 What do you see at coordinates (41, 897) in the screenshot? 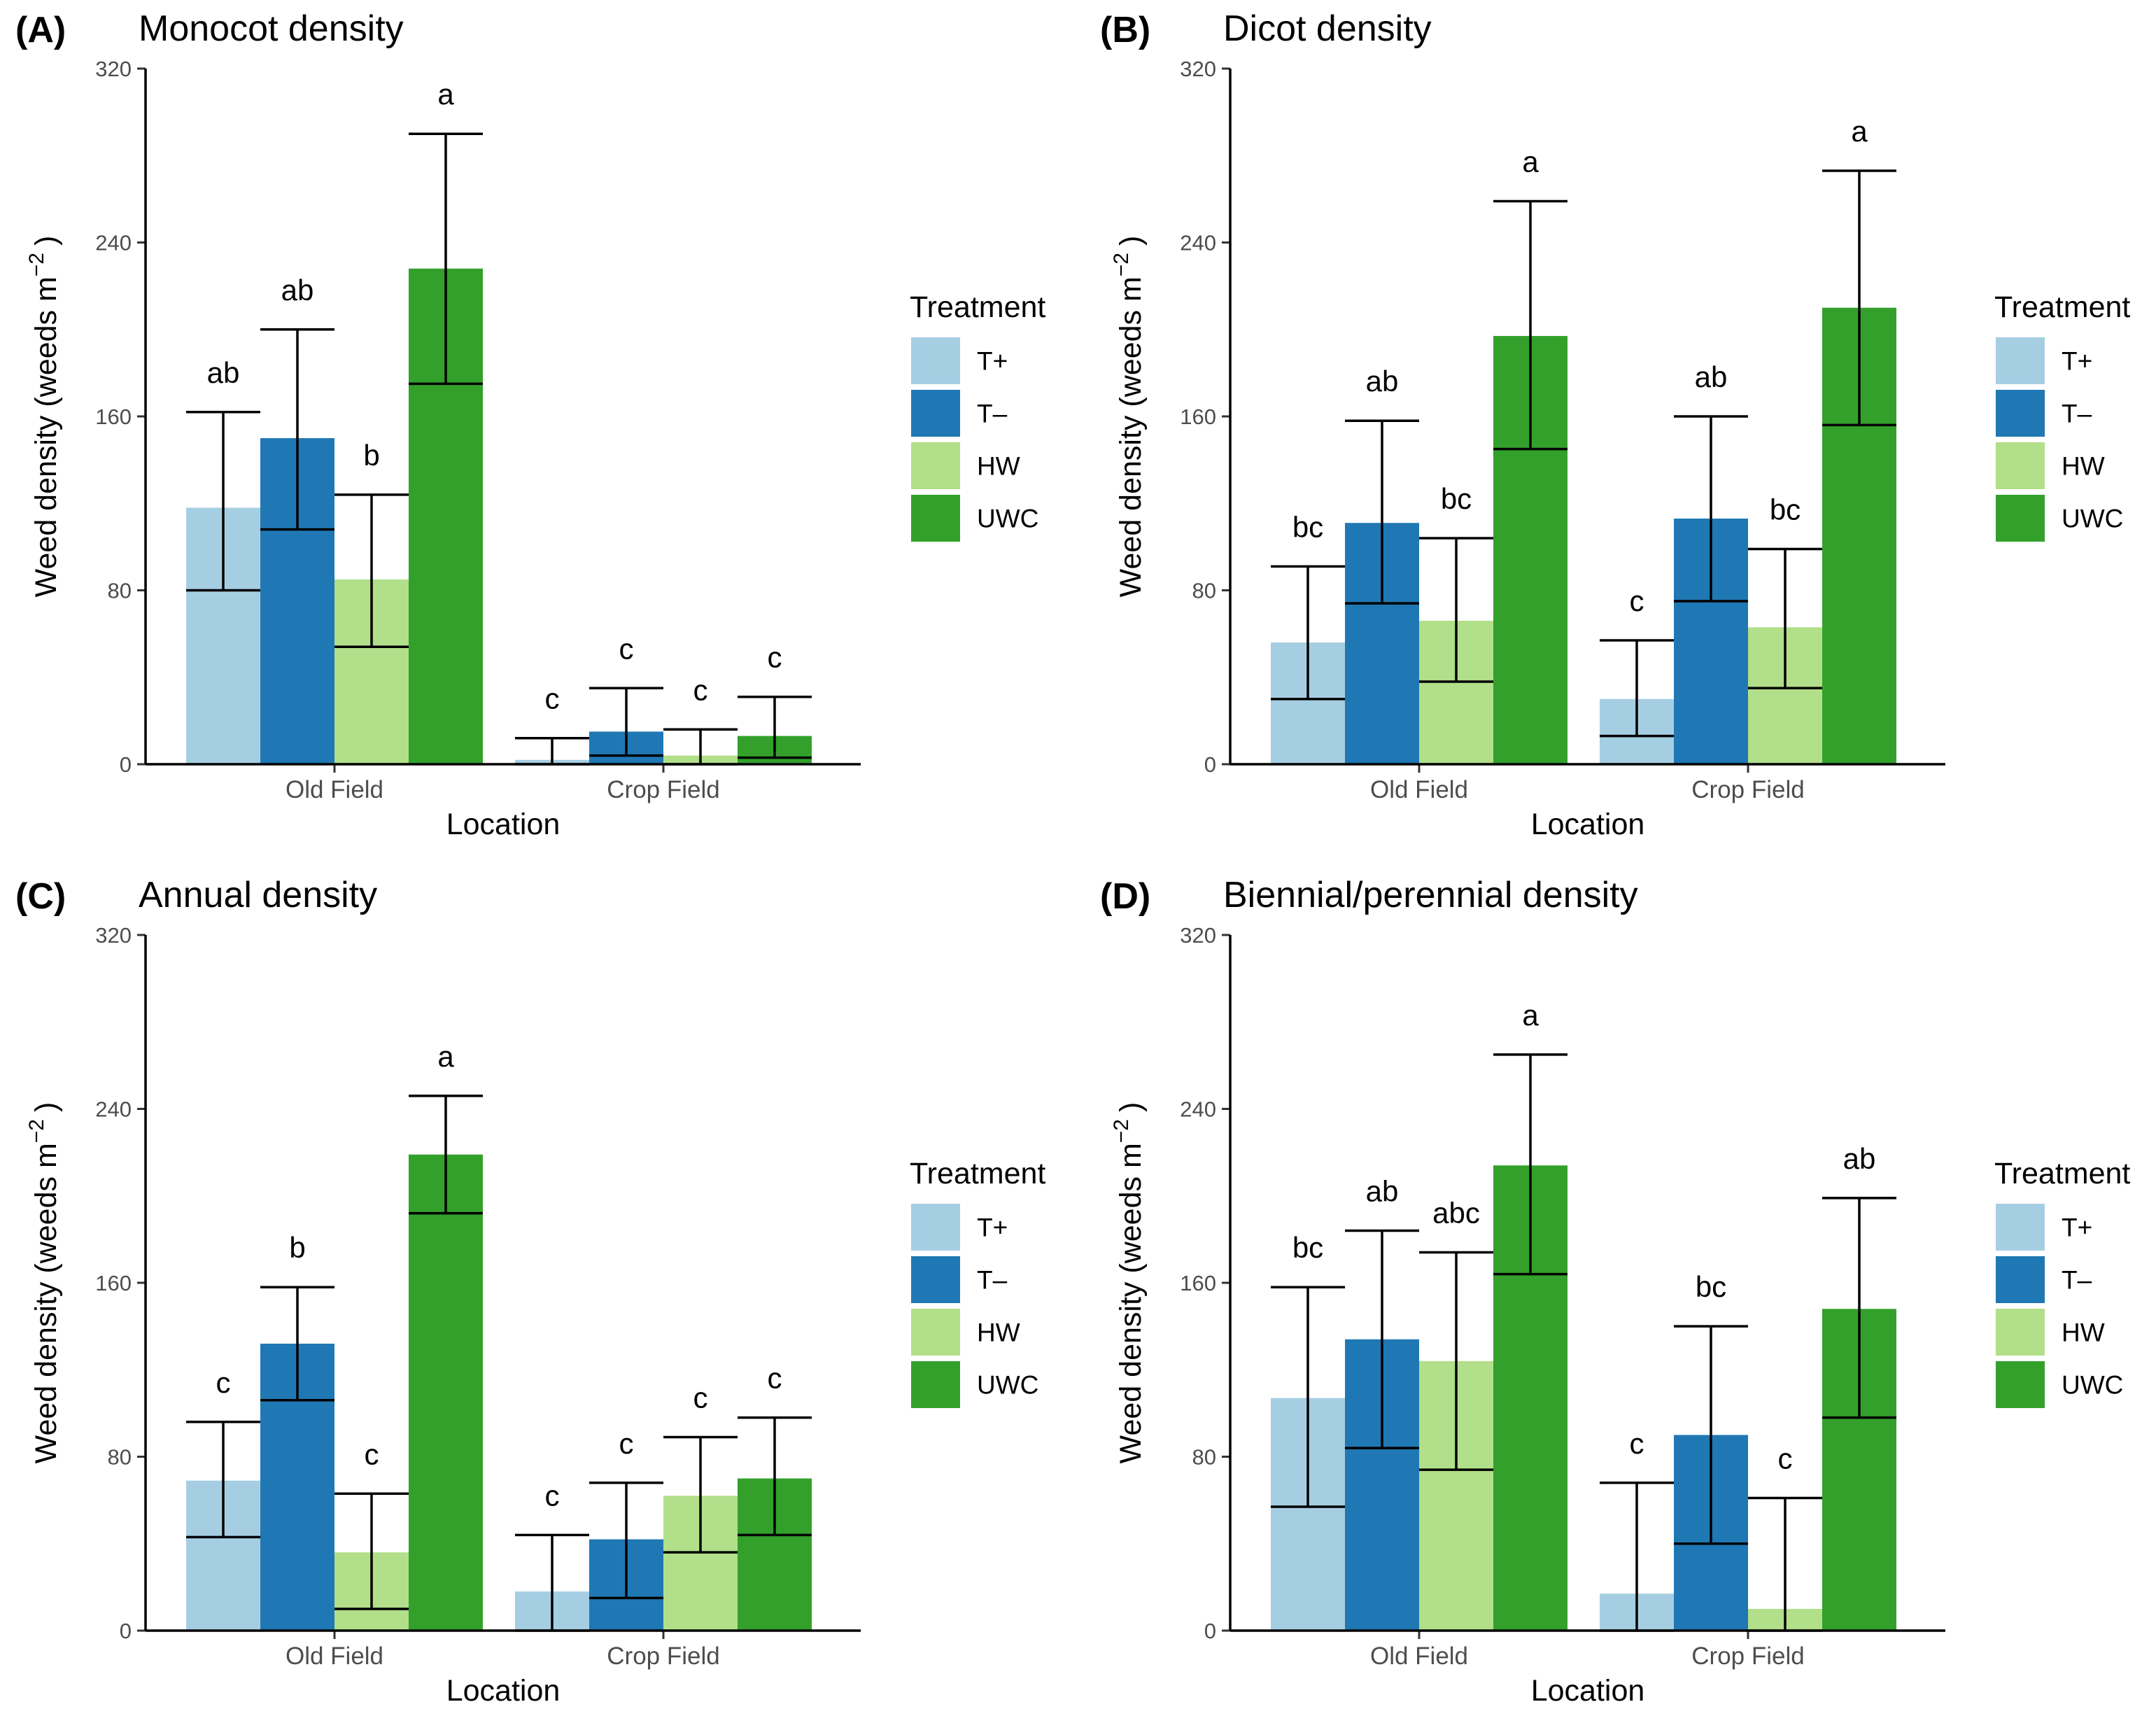
I see `panel-label: (C)` at bounding box center [41, 897].